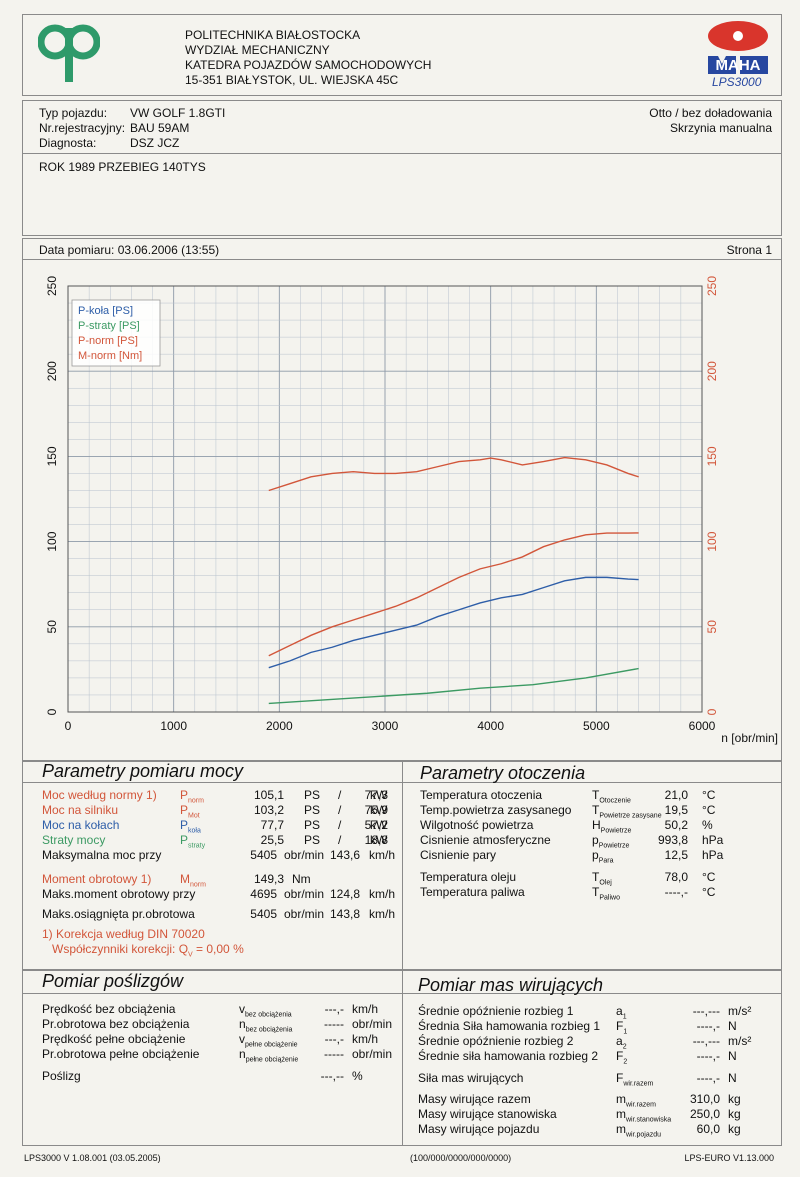 This screenshot has height=1177, width=800. I want to click on type-value: VW GOLF 1.8GTI, so click(178, 113).